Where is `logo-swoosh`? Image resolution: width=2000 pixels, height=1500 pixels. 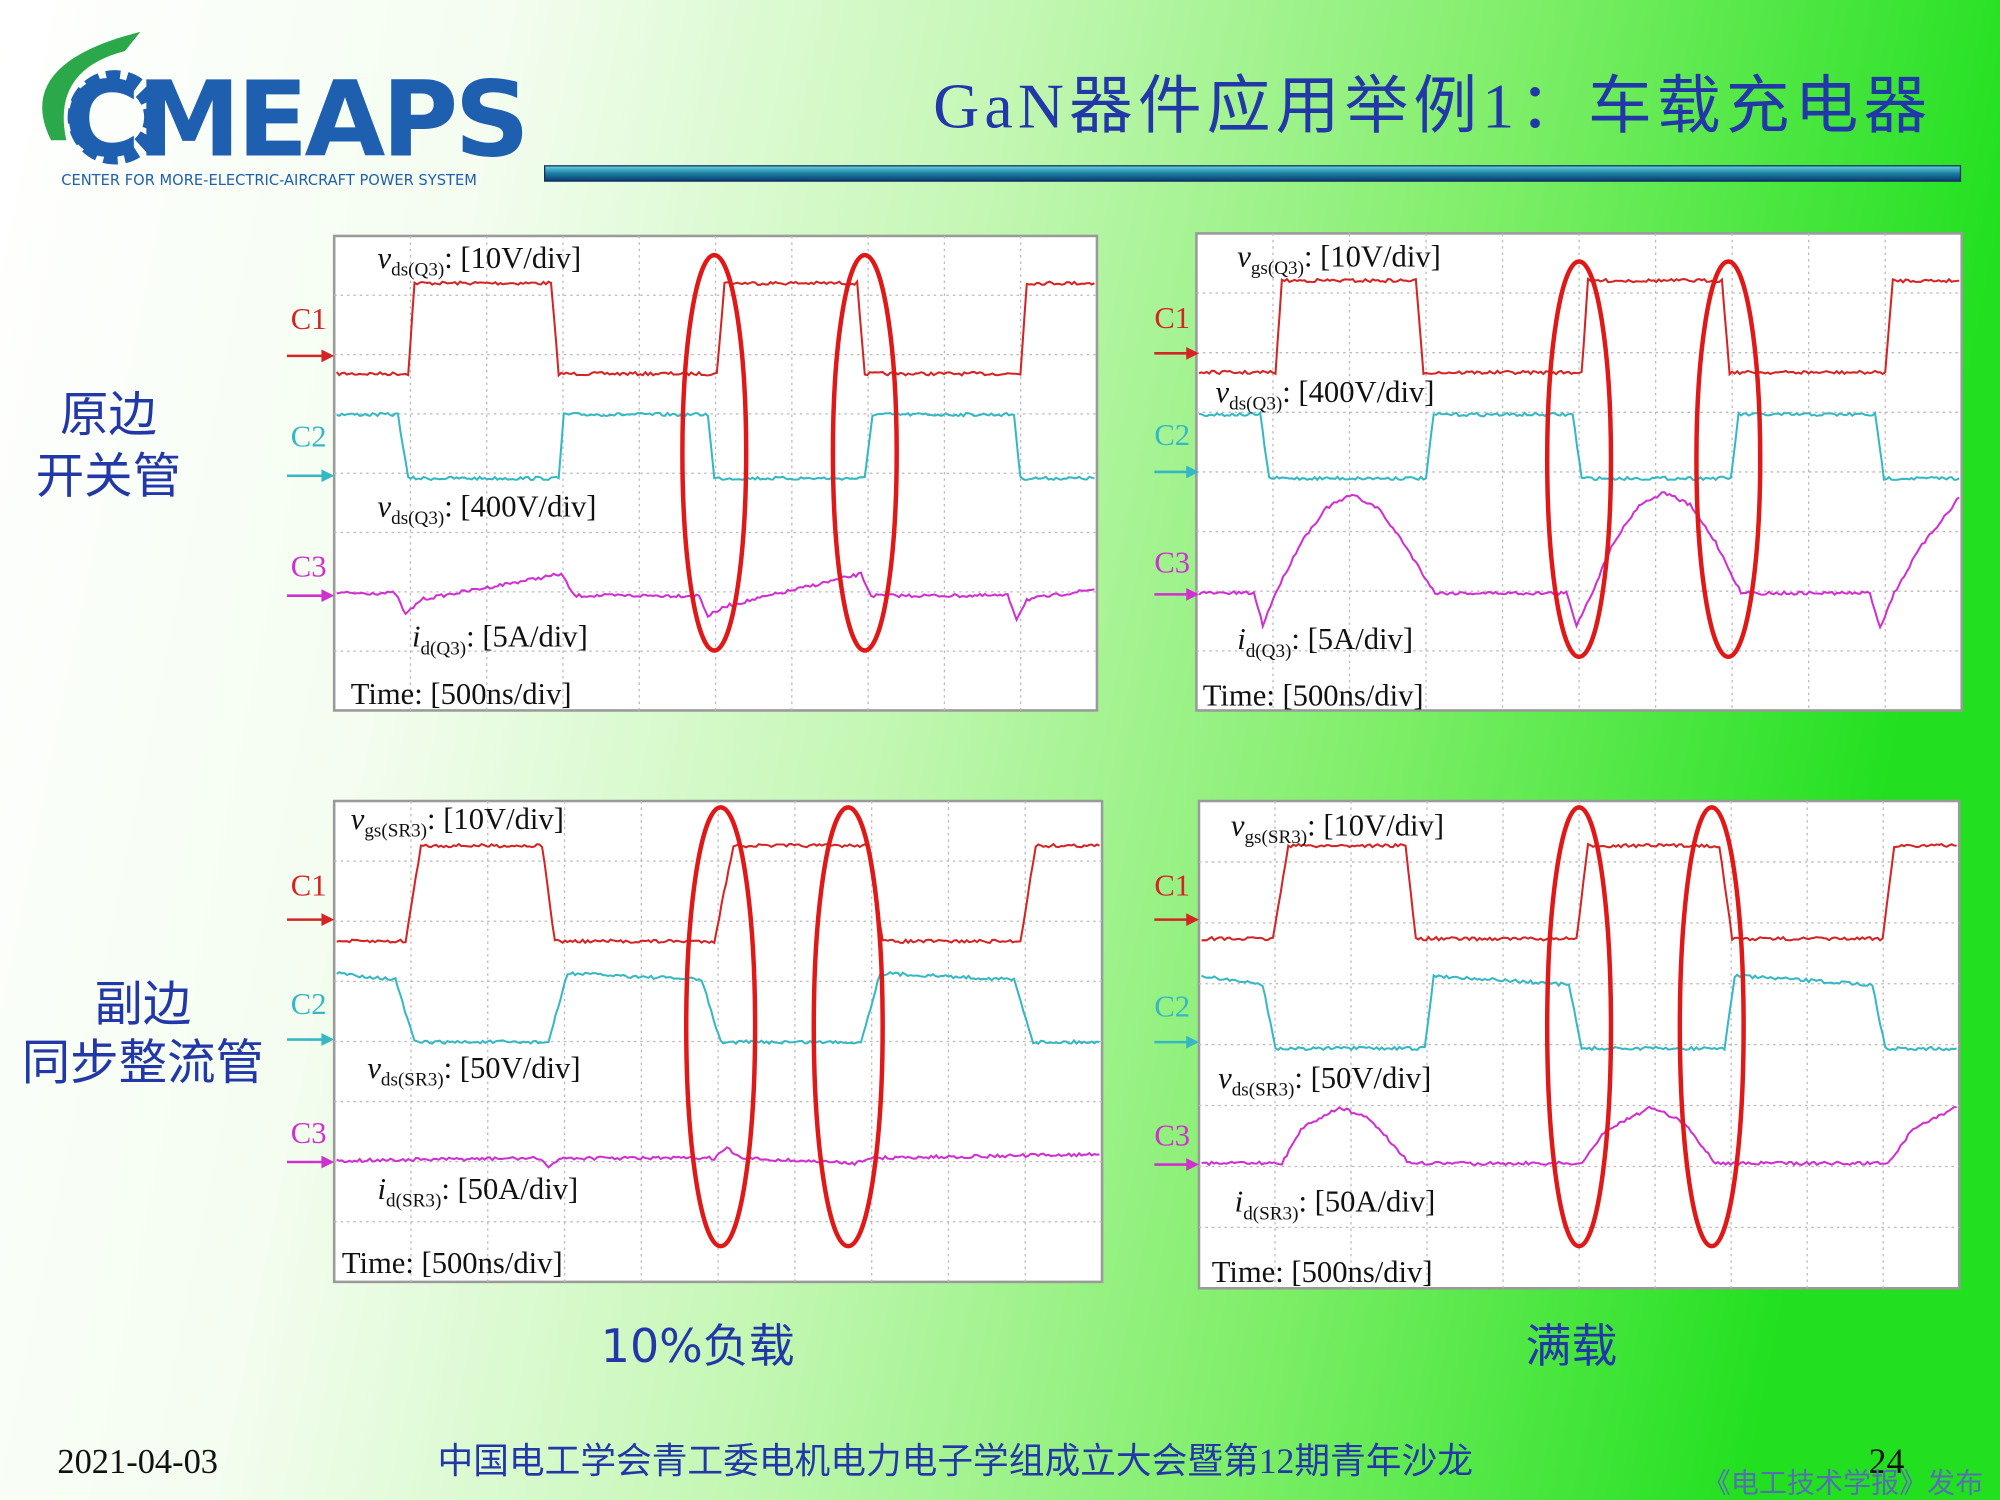 logo-swoosh is located at coordinates (91, 86).